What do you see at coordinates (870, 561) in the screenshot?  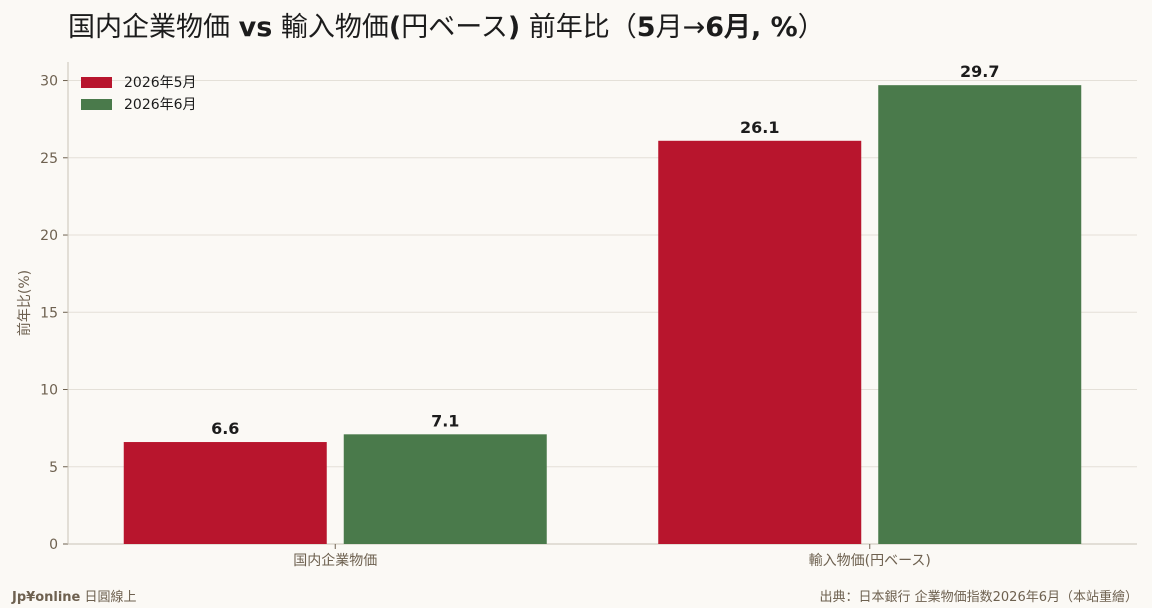 I see `x-tick-label: 輸入物価(円ベース)` at bounding box center [870, 561].